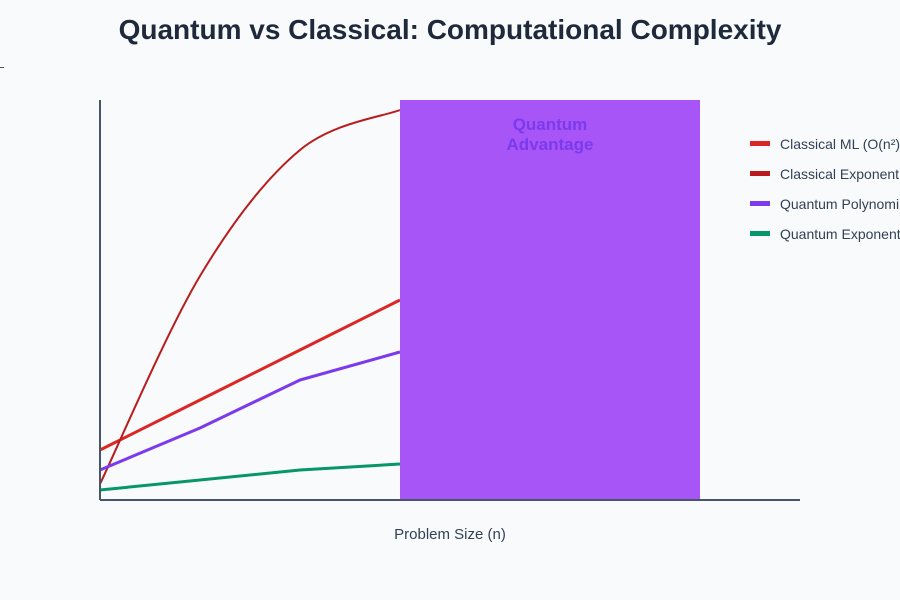  Describe the element at coordinates (840, 144) in the screenshot. I see `legend-label-0: Classical ML (O(n²))` at that location.